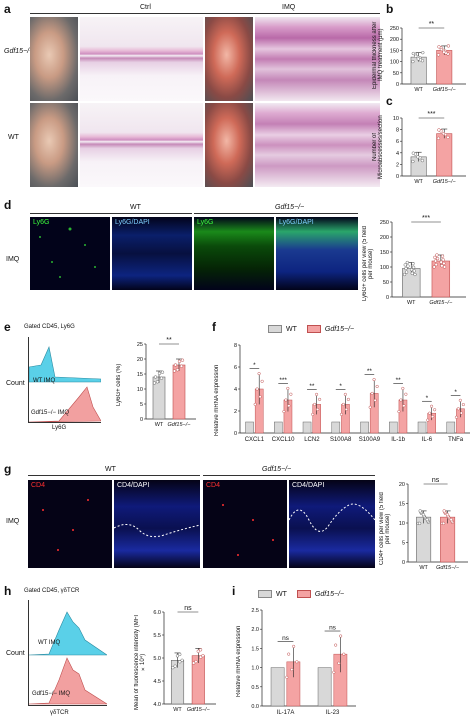 Image resolution: width=474 pixels, height=725 pixels. I want to click on y-tick-label: 0, so click(387, 298).